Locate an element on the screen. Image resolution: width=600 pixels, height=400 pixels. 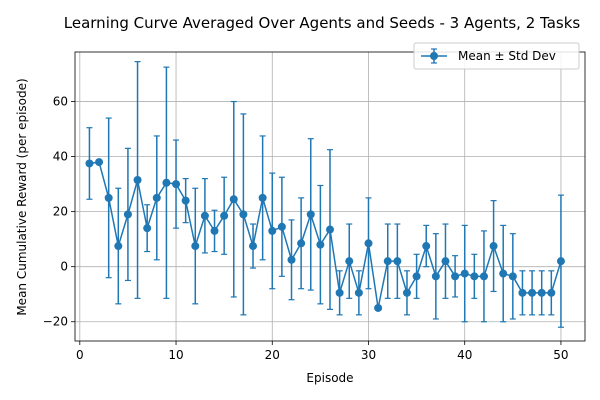
x-tick-label: 40 is located at coordinates (464, 355).